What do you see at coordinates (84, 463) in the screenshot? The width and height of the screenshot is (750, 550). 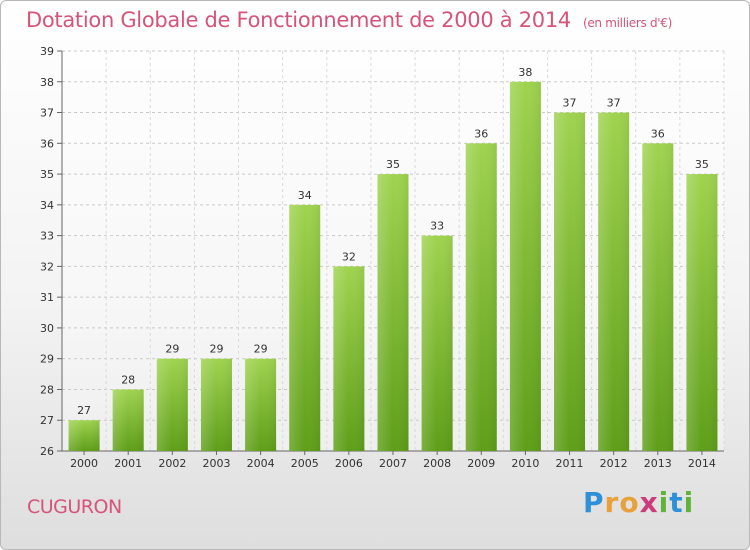 I see `x-tick-label: 2000` at bounding box center [84, 463].